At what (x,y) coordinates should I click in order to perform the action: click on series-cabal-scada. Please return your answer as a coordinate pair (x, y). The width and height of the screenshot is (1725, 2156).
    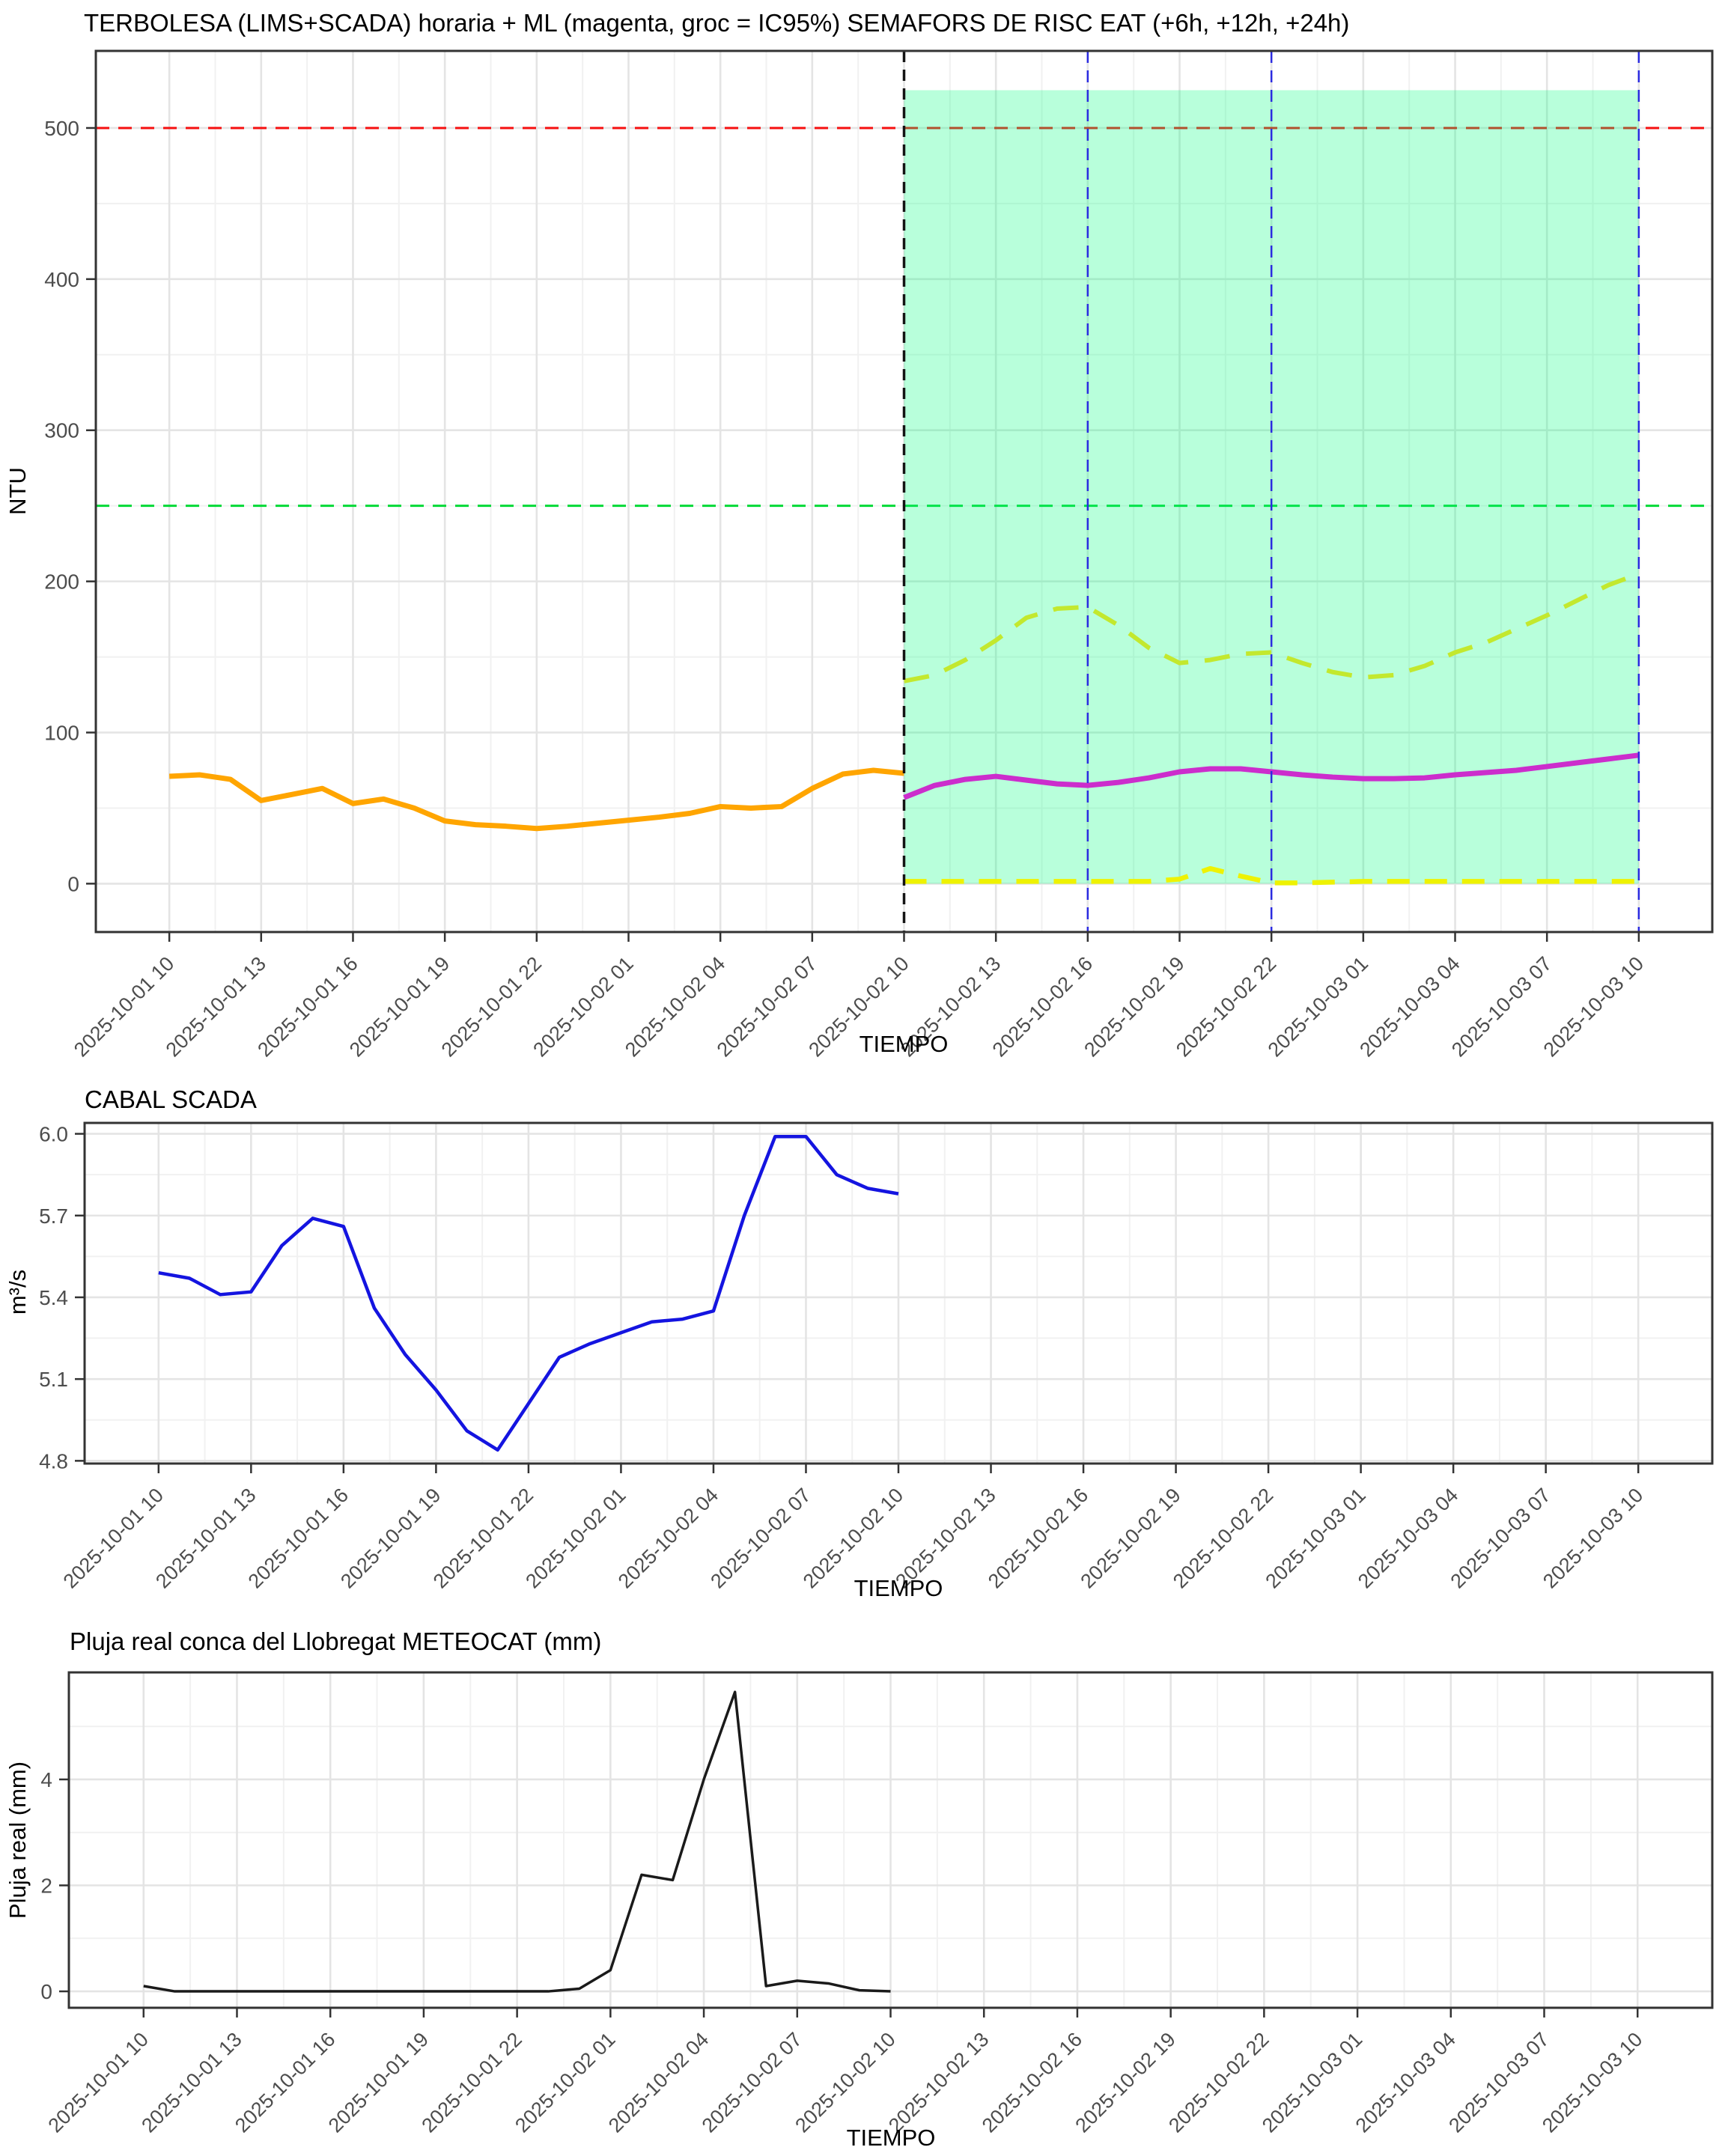
    Looking at the image, I should click on (528, 1293).